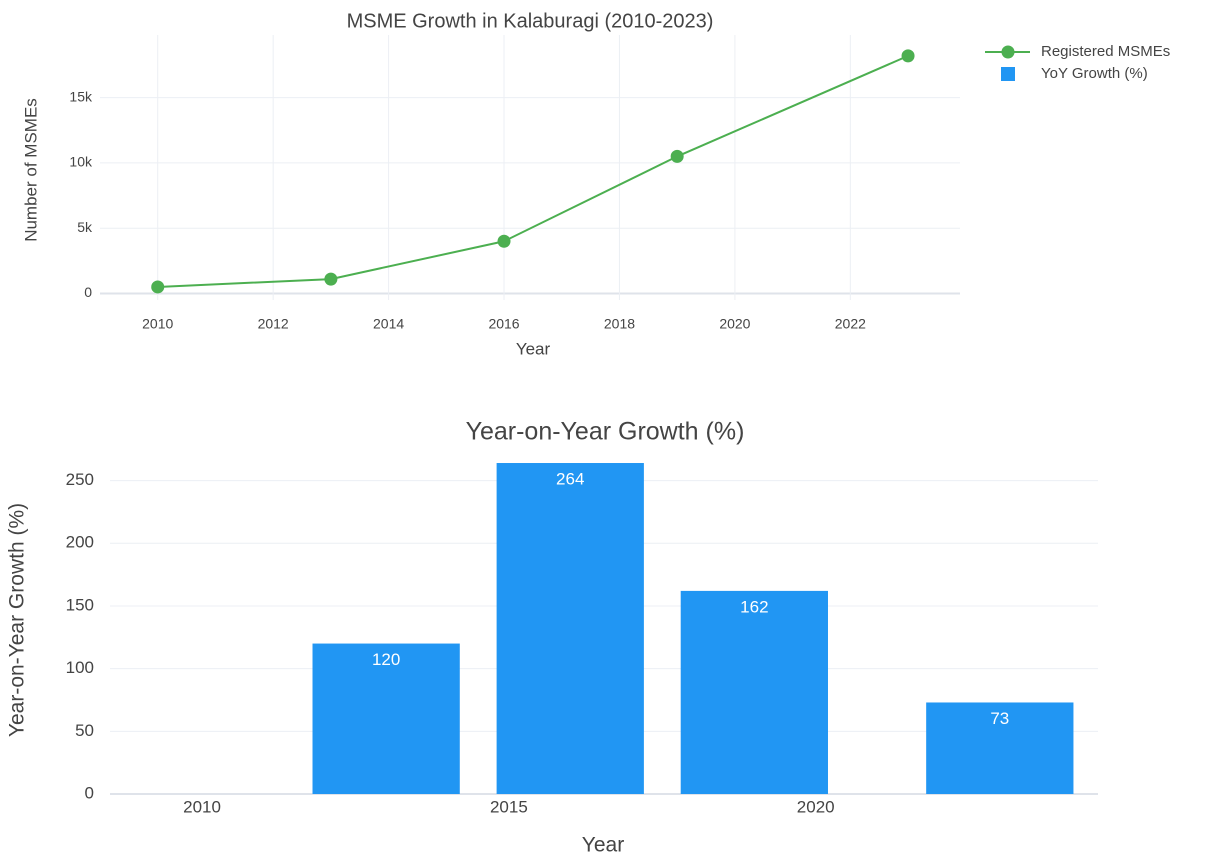  Describe the element at coordinates (999, 718) in the screenshot. I see `data-label: 73` at that location.